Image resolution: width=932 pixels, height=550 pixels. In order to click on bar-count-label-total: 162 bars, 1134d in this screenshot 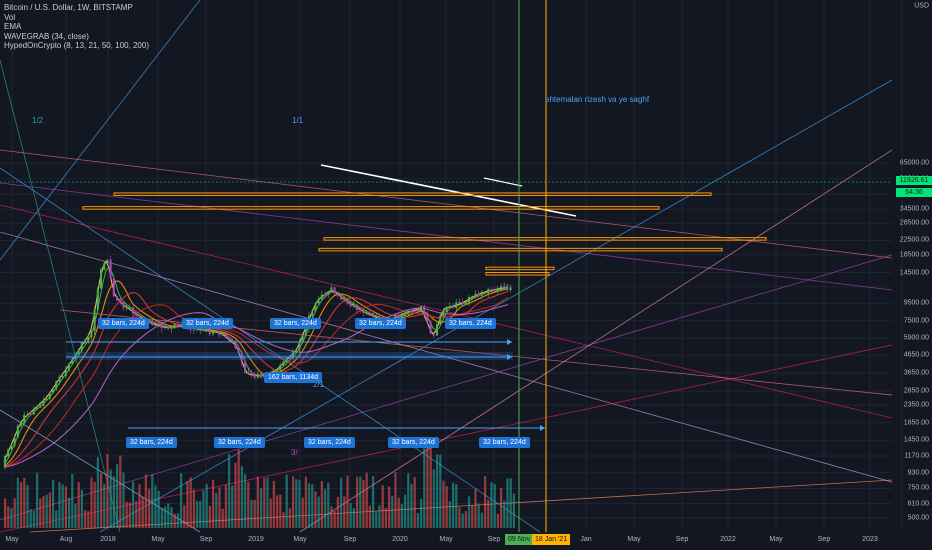, I will do `click(293, 377)`.